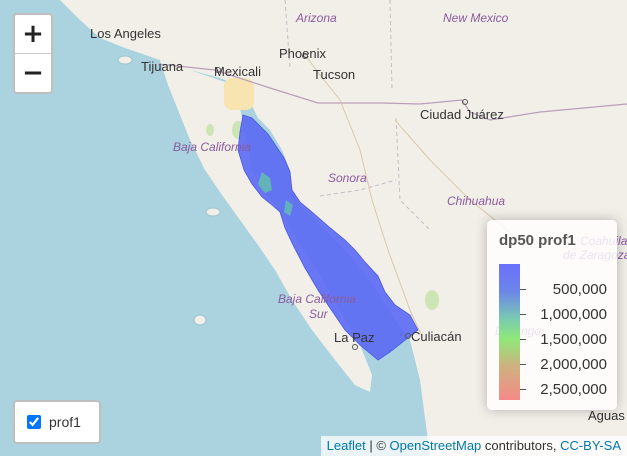 The width and height of the screenshot is (627, 456). What do you see at coordinates (509, 332) in the screenshot?
I see `legend-color-bar` at bounding box center [509, 332].